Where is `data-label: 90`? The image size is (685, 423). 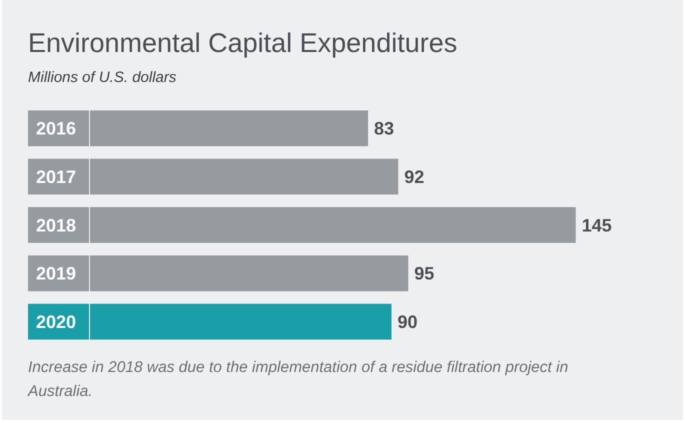 data-label: 90 is located at coordinates (408, 322).